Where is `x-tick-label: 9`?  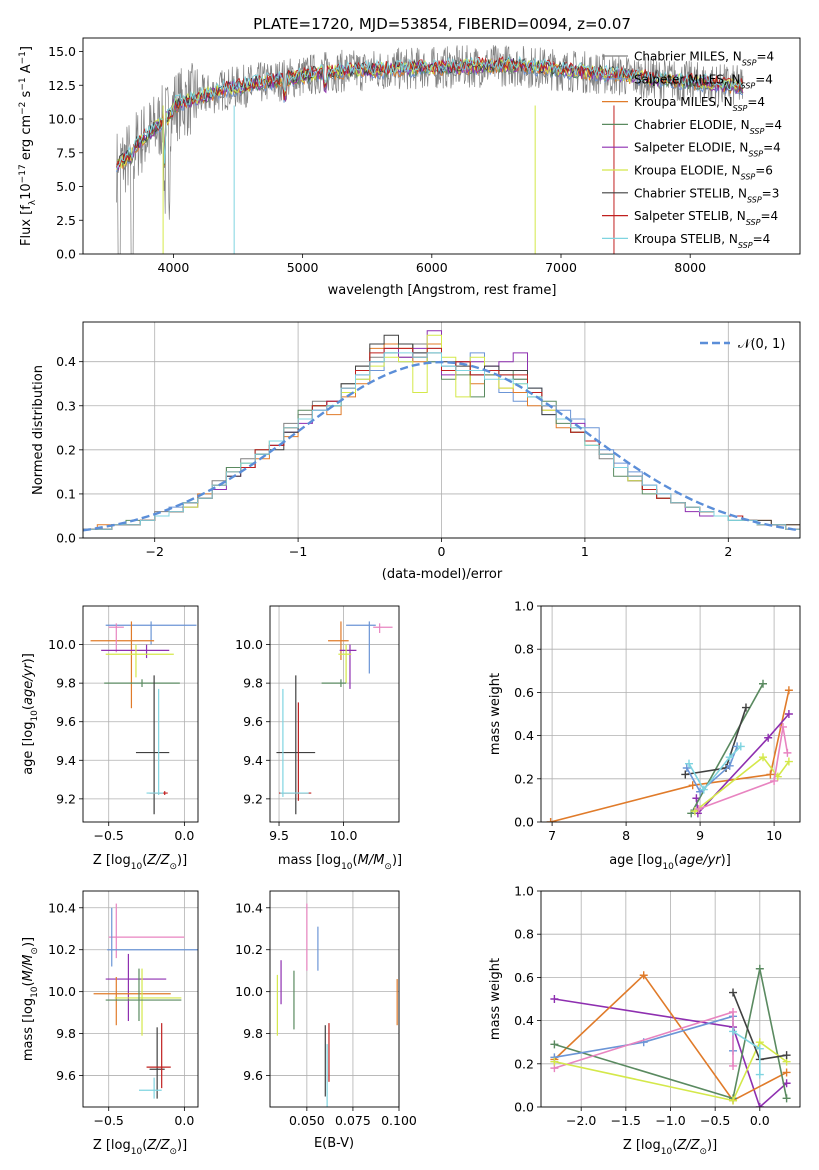 x-tick-label: 9 is located at coordinates (700, 835).